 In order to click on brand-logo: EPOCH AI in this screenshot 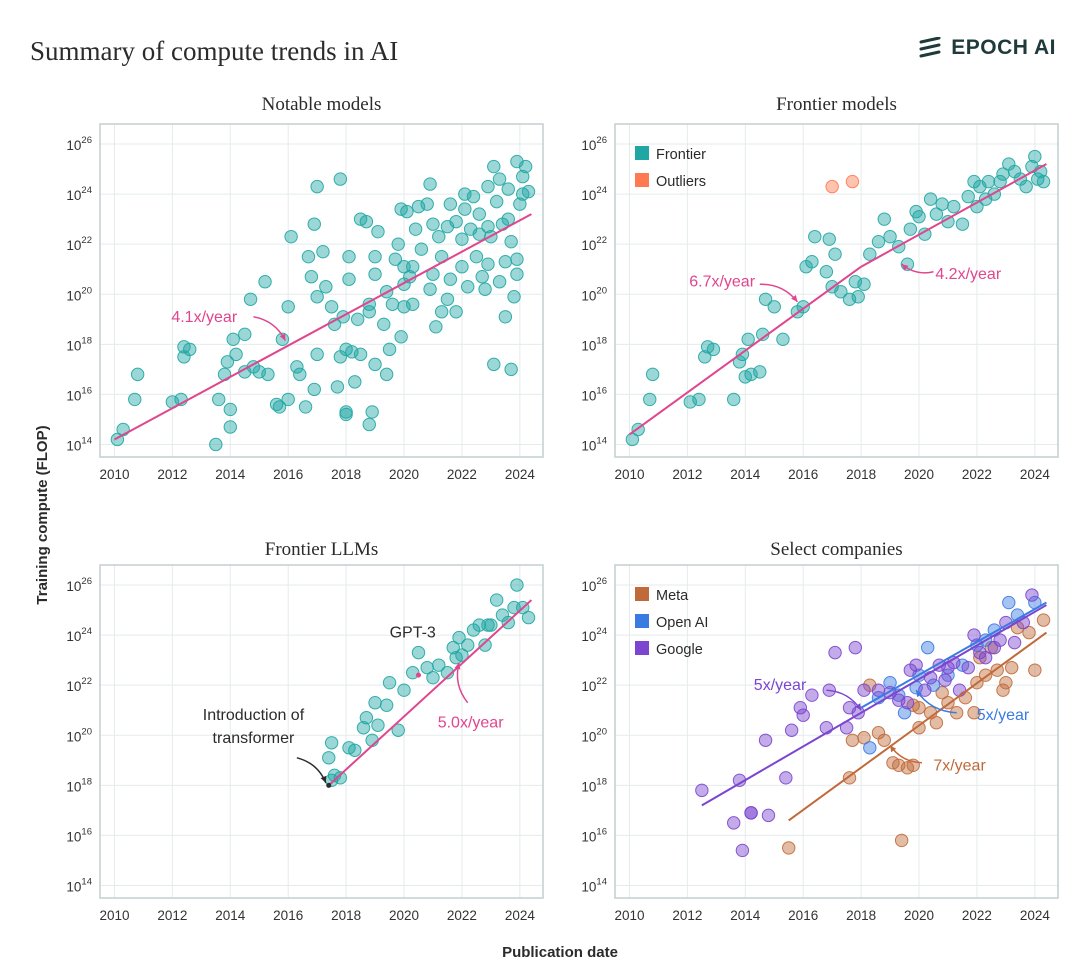, I will do `click(987, 48)`.